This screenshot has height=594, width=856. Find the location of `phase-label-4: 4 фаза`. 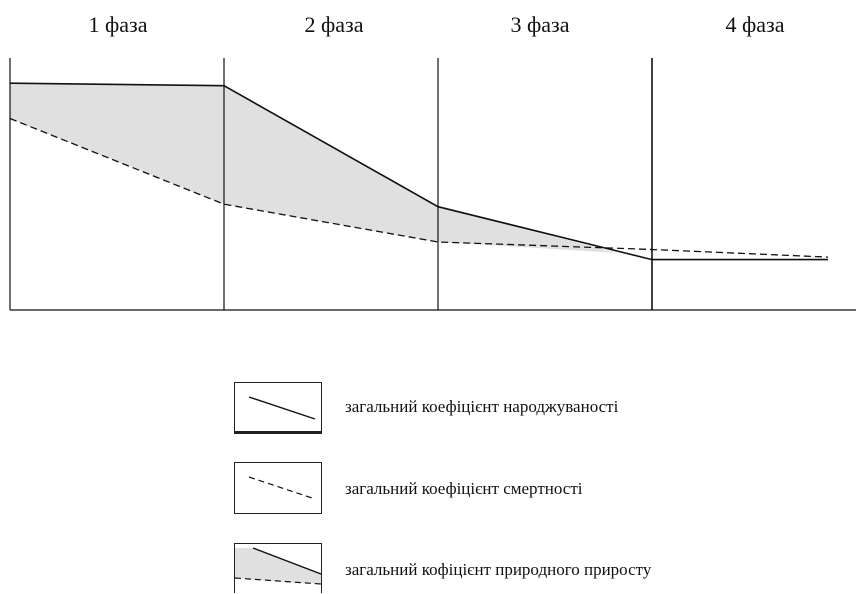

phase-label-4: 4 фаза is located at coordinates (755, 24).